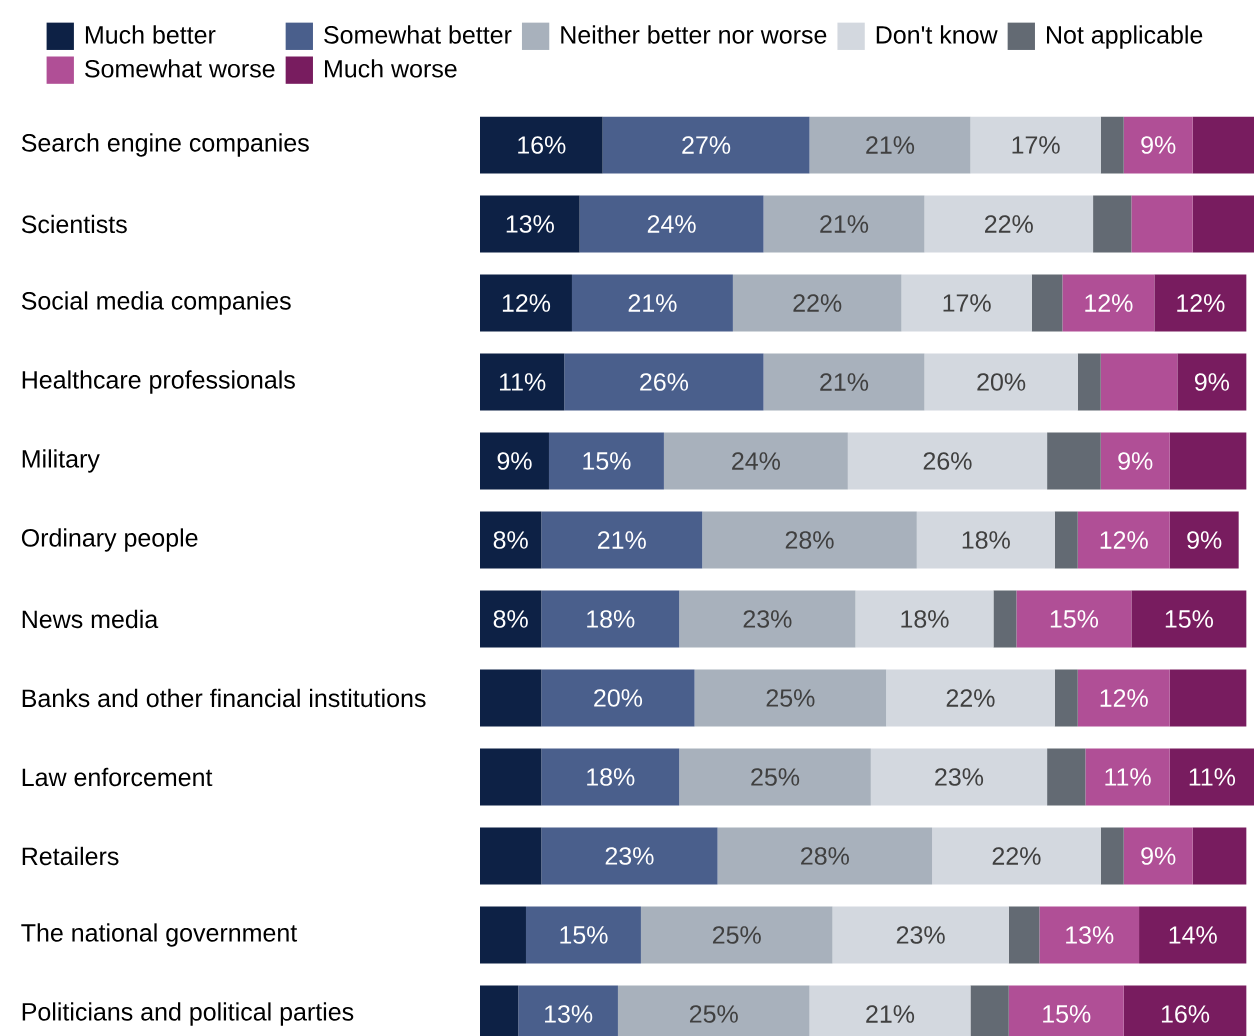 The width and height of the screenshot is (1254, 1036). Describe the element at coordinates (224, 698) in the screenshot. I see `y-tick-label: Banks and other financial institutions` at that location.